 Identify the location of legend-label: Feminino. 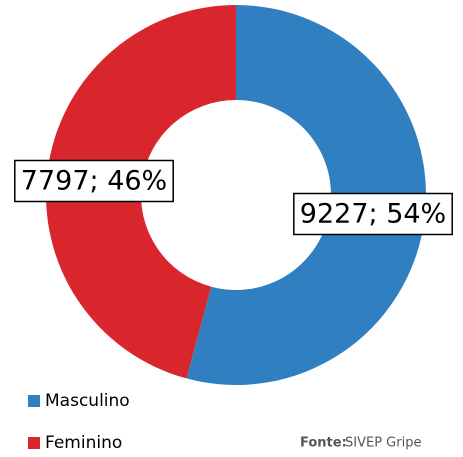
(83, 443).